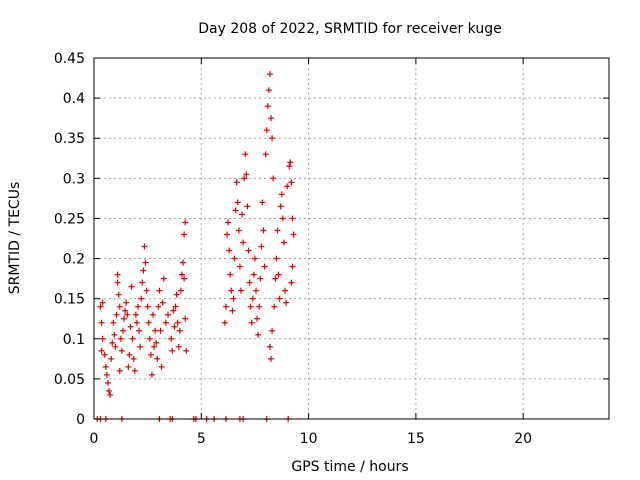  What do you see at coordinates (74, 260) in the screenshot?
I see `y-tick-label: 0.2` at bounding box center [74, 260].